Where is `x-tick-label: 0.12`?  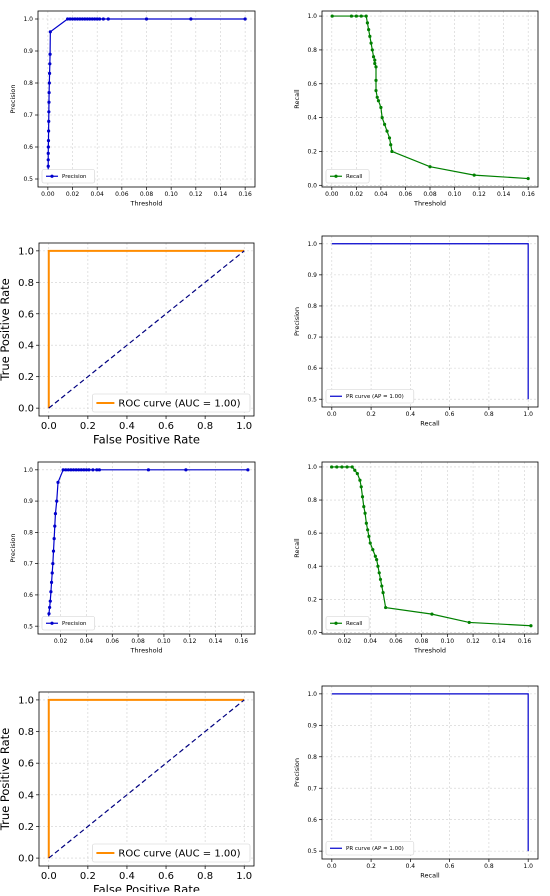 x-tick-label: 0.12 is located at coordinates (190, 641).